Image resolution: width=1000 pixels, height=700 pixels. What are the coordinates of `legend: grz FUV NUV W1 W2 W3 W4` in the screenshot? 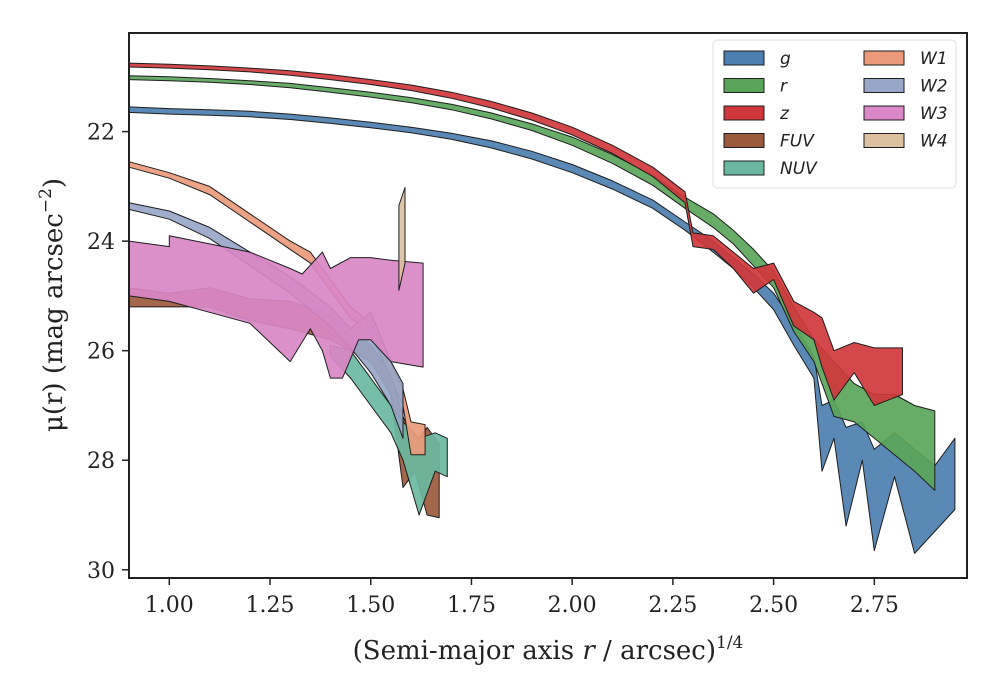 It's located at (834, 114).